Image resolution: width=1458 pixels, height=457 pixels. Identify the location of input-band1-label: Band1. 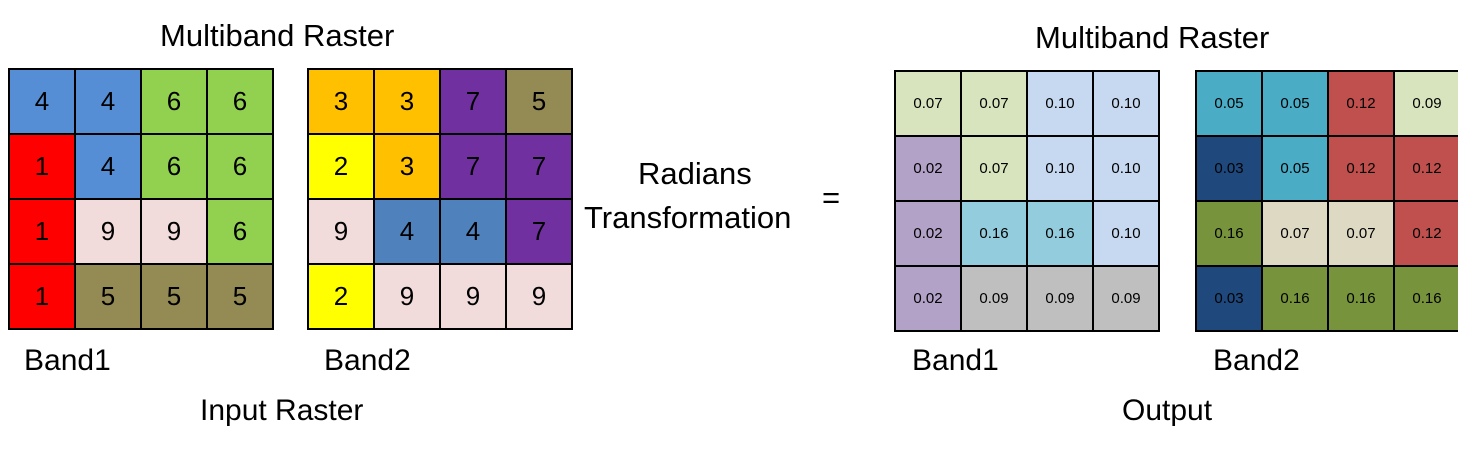
(67, 360).